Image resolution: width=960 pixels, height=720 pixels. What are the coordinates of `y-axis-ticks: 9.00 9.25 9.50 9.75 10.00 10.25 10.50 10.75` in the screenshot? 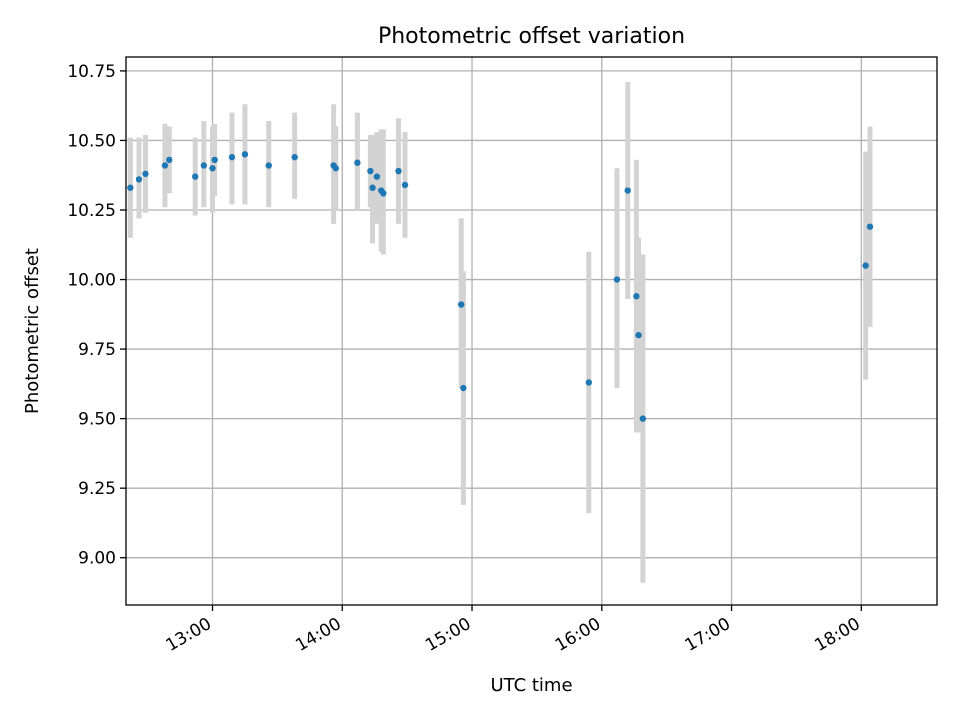 It's located at (96, 315).